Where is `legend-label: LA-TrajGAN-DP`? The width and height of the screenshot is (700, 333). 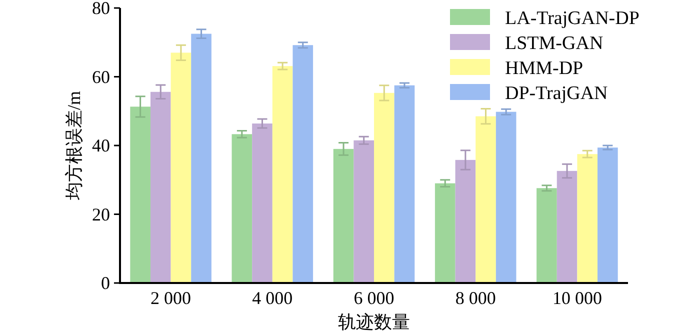 legend-label: LA-TrajGAN-DP is located at coordinates (572, 18).